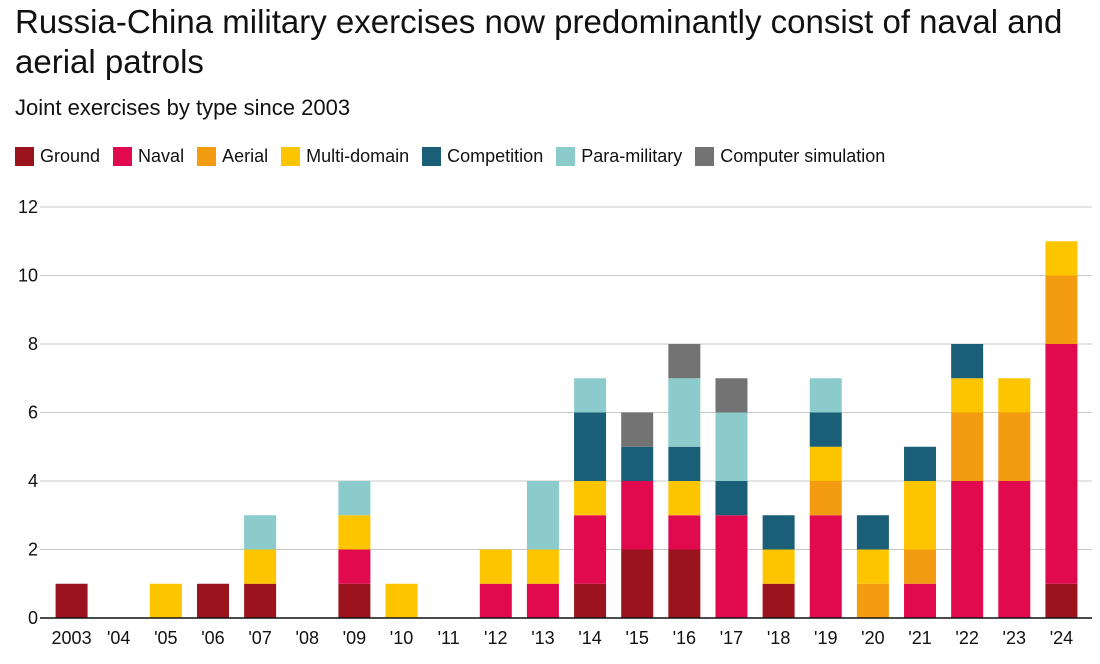  I want to click on legend-label: Para-military, so click(632, 155).